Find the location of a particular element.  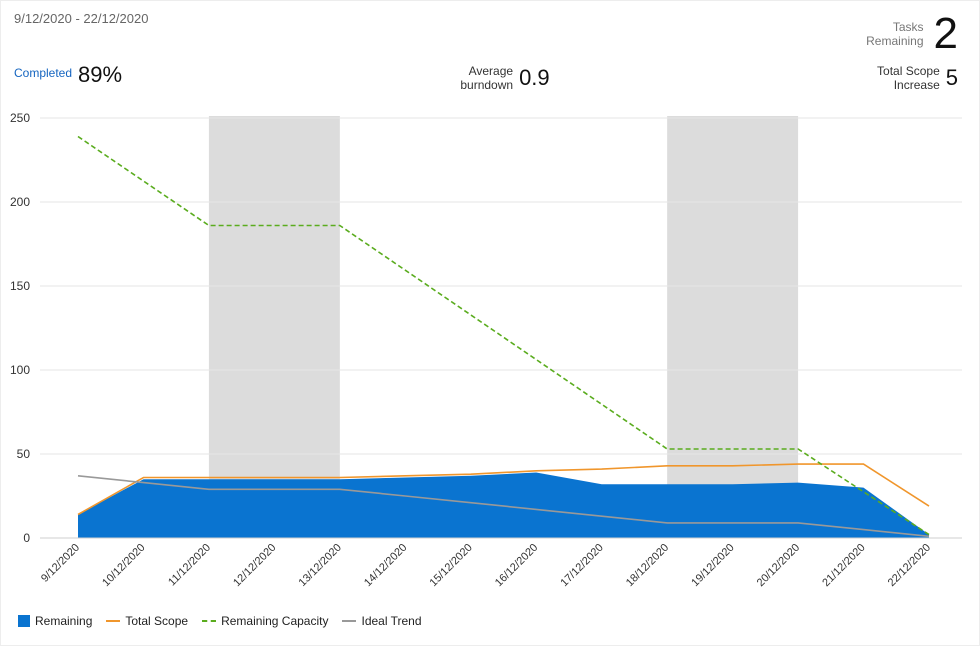

y-tick-label: 100 is located at coordinates (20, 370).